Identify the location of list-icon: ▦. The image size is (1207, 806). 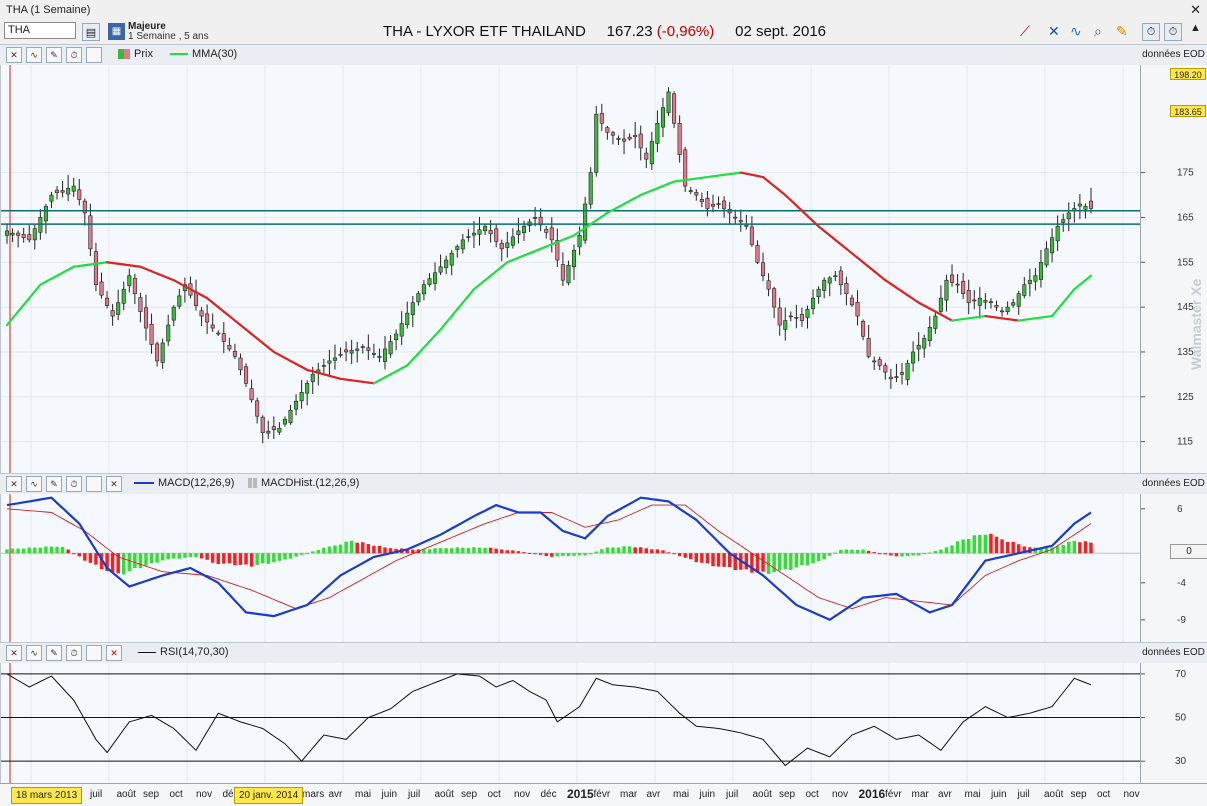
(116, 31).